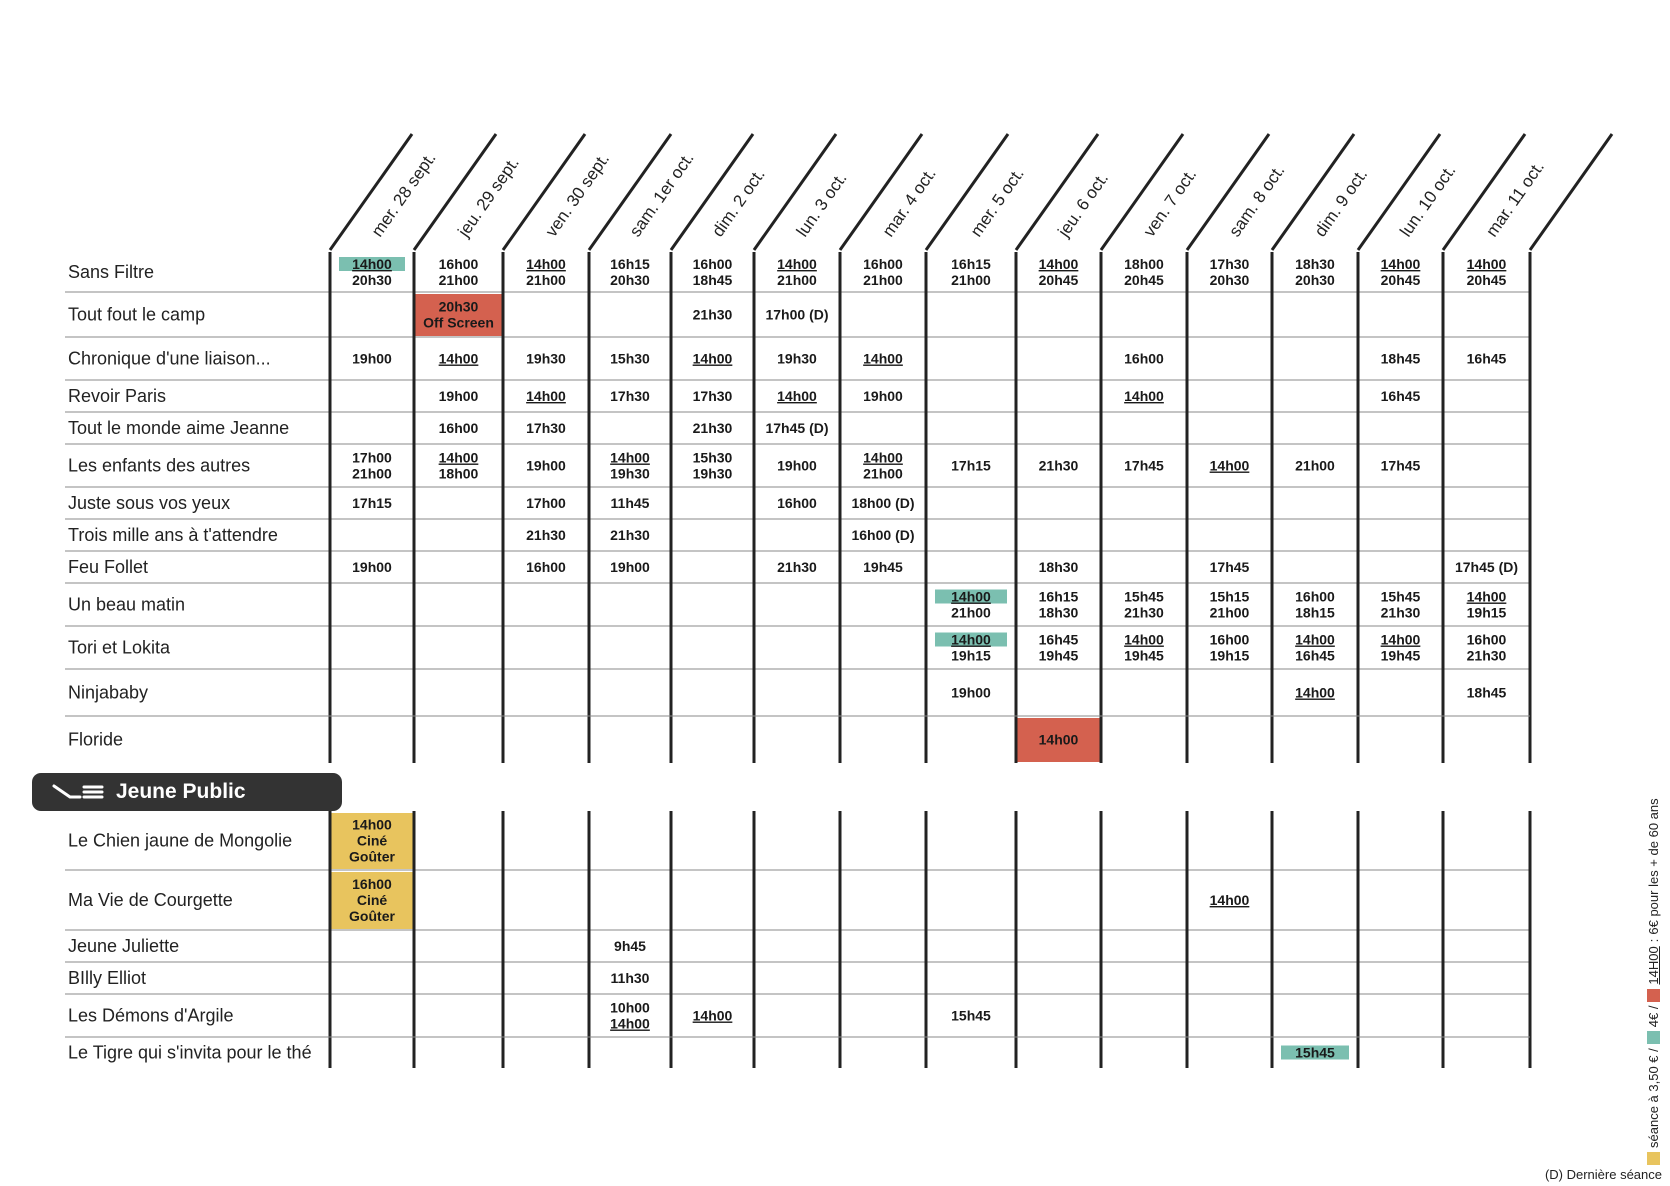 The width and height of the screenshot is (1670, 1186). I want to click on film-title: Le Tigre qui s'invita pour le thé, so click(190, 1053).